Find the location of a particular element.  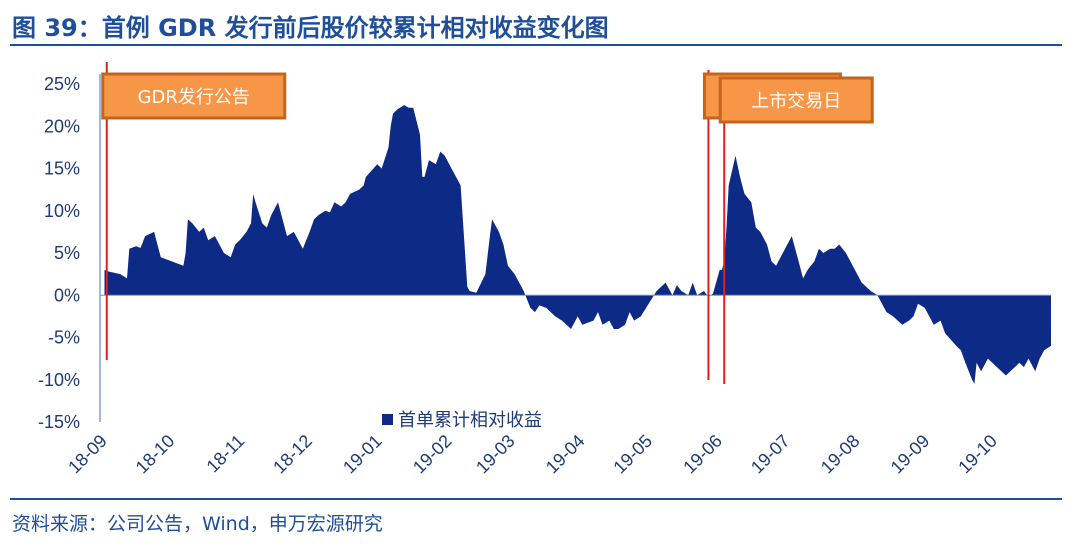

x-tick-label: 19-07 is located at coordinates (770, 454).